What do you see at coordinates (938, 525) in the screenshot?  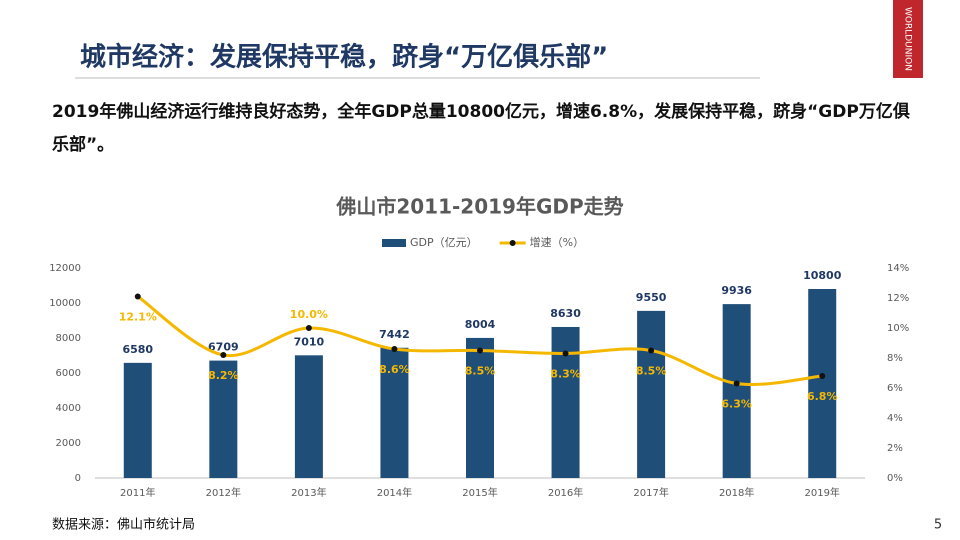 I see `page-number: 5` at bounding box center [938, 525].